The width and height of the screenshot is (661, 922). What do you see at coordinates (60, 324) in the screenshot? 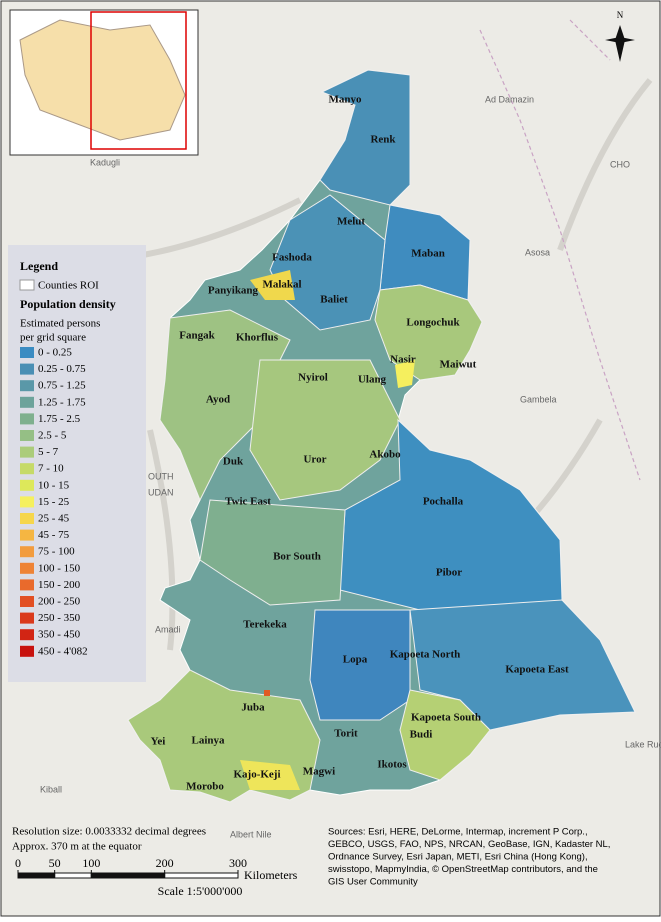
I see `legend-subheading: Estimated persons` at bounding box center [60, 324].